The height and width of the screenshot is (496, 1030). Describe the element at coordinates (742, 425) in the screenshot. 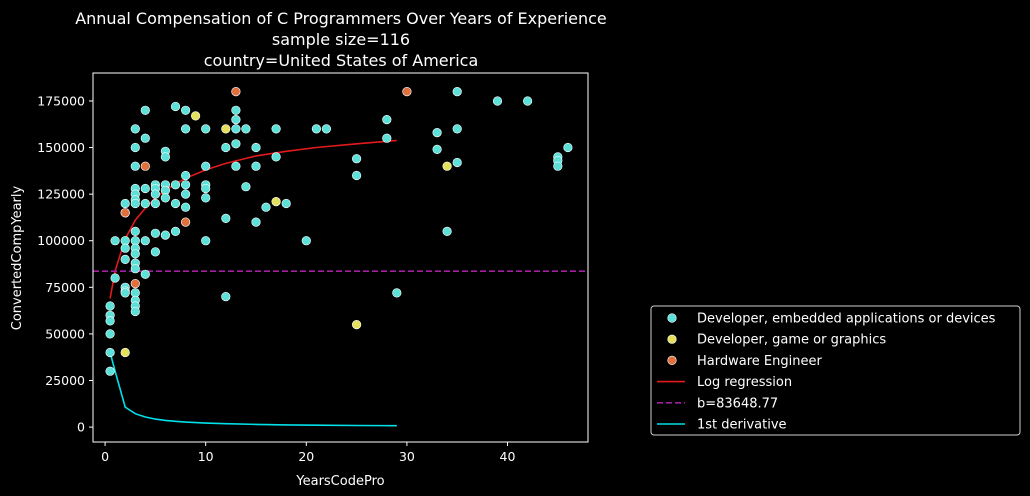

I see `legend-first-derivative-label: 1st derivative` at that location.